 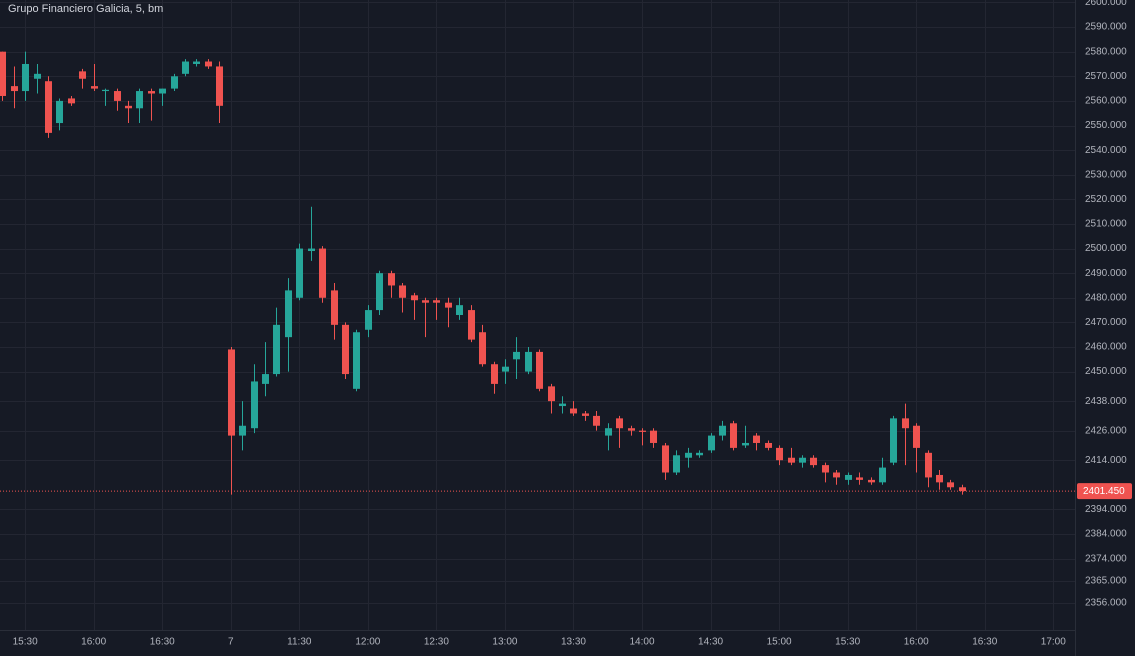 What do you see at coordinates (85, 9) in the screenshot?
I see `chart-title: Grupo Financiero Galicia, 5, bm` at bounding box center [85, 9].